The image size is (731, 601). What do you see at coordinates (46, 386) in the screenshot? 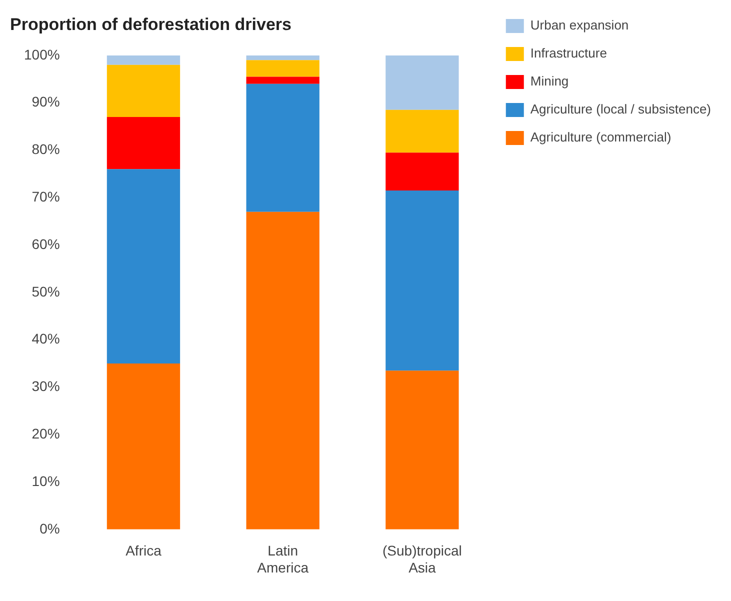
I see `y-tick-label: 30%` at bounding box center [46, 386].